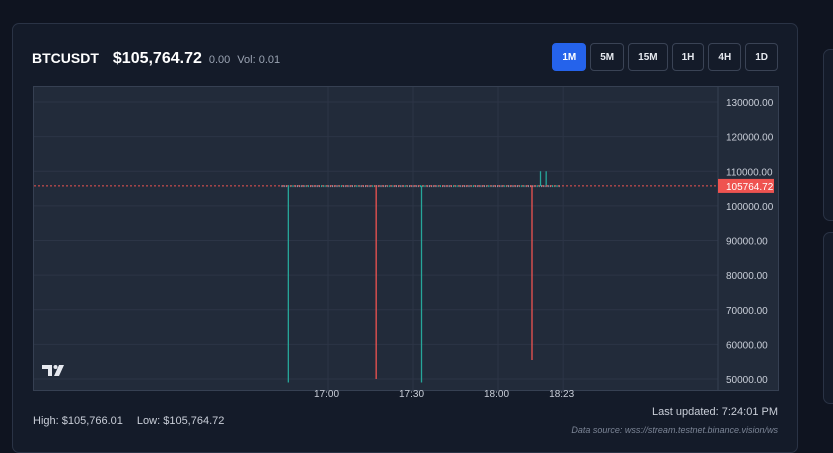 This screenshot has width=833, height=453. Describe the element at coordinates (725, 57) in the screenshot. I see `timeframe-4h-button: 4H` at that location.